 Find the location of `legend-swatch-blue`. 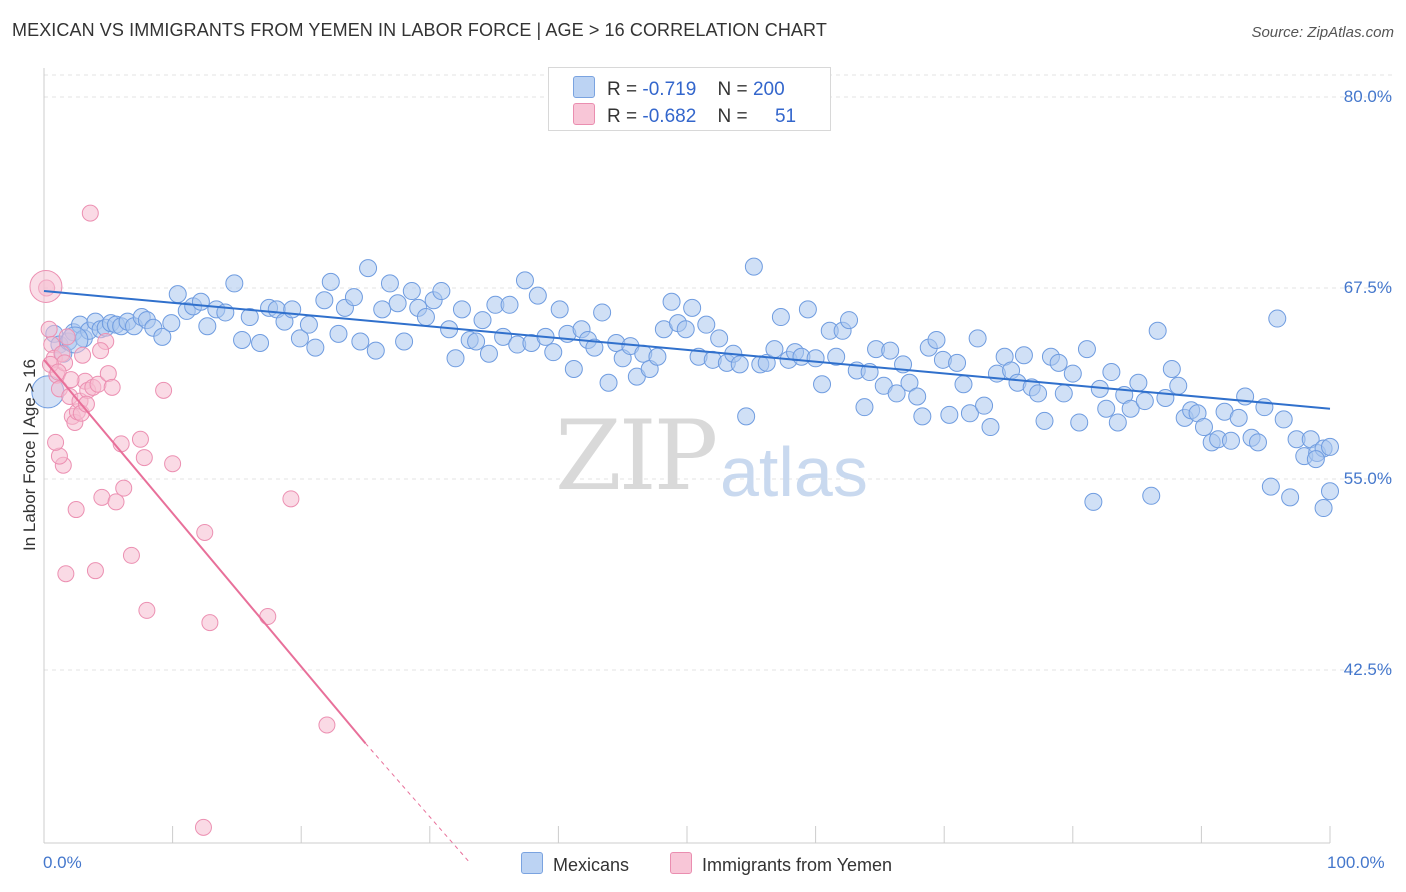

legend-swatch-blue is located at coordinates (584, 87).